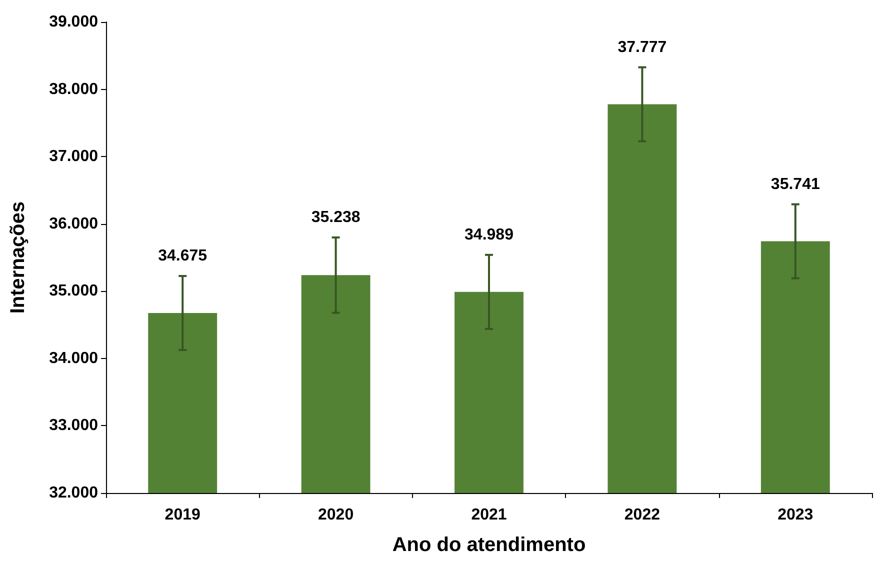 This screenshot has height=563, width=894. I want to click on x-axis-title: Ano do atendimento, so click(489, 545).